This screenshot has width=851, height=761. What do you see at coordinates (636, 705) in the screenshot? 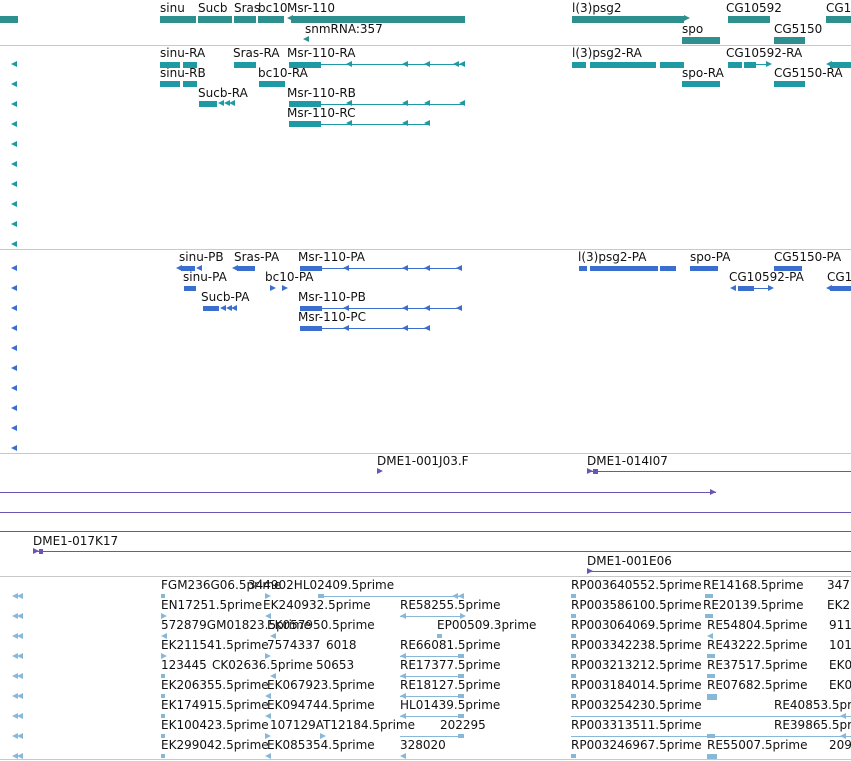
I see `est-label: RP003254230.5prime` at bounding box center [636, 705].